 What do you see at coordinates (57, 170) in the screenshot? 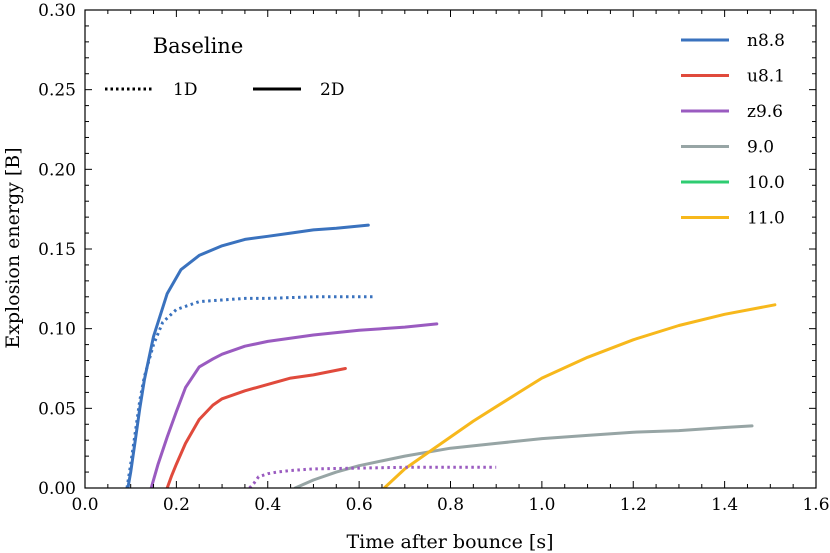
I see `y-tick-label: 0.20` at bounding box center [57, 170].